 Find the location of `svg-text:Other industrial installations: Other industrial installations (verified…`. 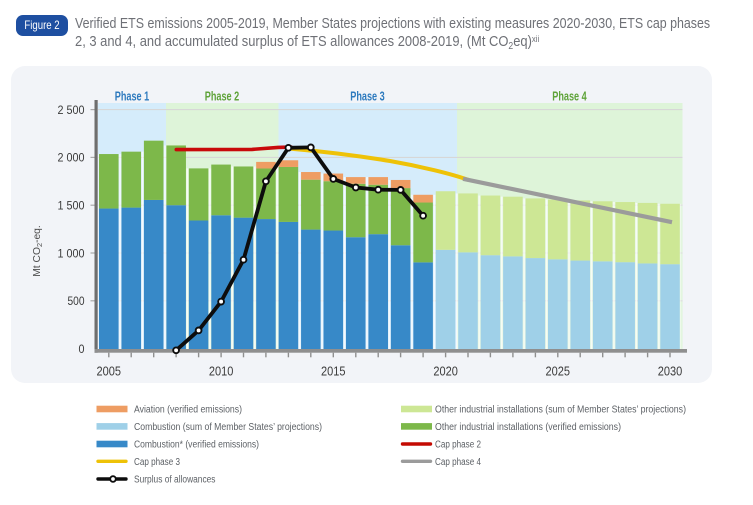

svg-text:Other industrial installations: Other industrial installations (verified… is located at coordinates (528, 427).